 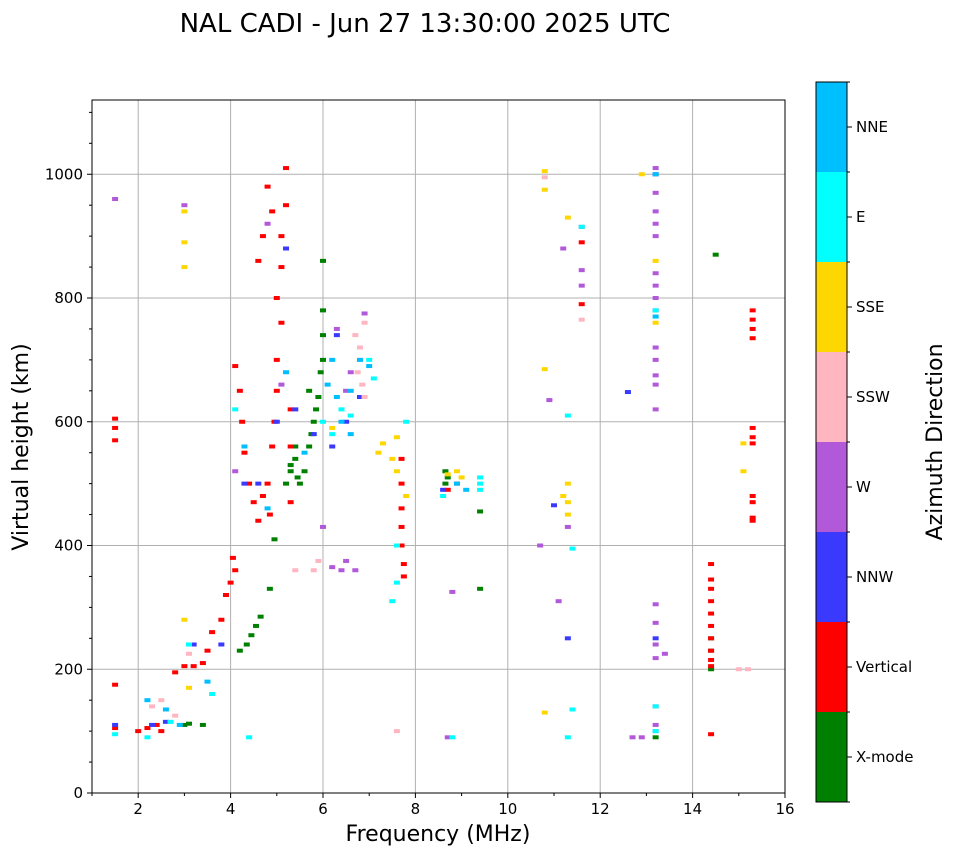 What do you see at coordinates (64, 174) in the screenshot?
I see `y-tick-label: 1000` at bounding box center [64, 174].